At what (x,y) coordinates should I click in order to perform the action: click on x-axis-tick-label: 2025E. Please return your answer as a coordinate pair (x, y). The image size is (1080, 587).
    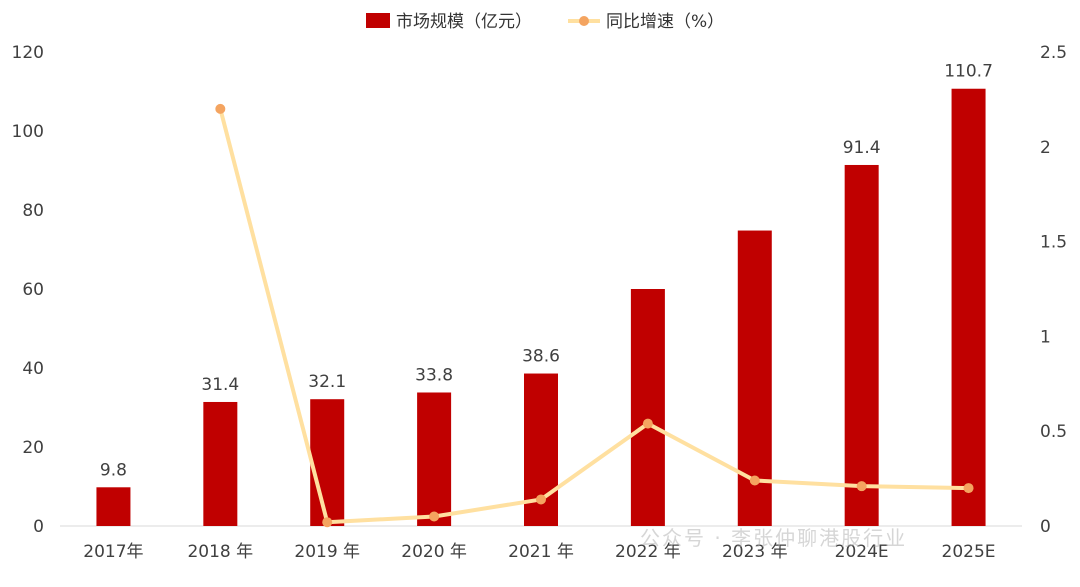
    Looking at the image, I should click on (969, 552).